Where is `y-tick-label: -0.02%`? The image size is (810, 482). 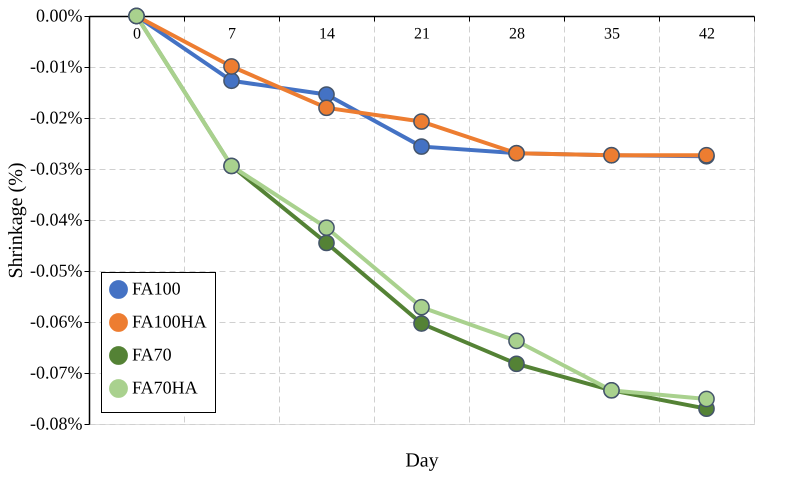 y-tick-label: -0.02% is located at coordinates (56, 118).